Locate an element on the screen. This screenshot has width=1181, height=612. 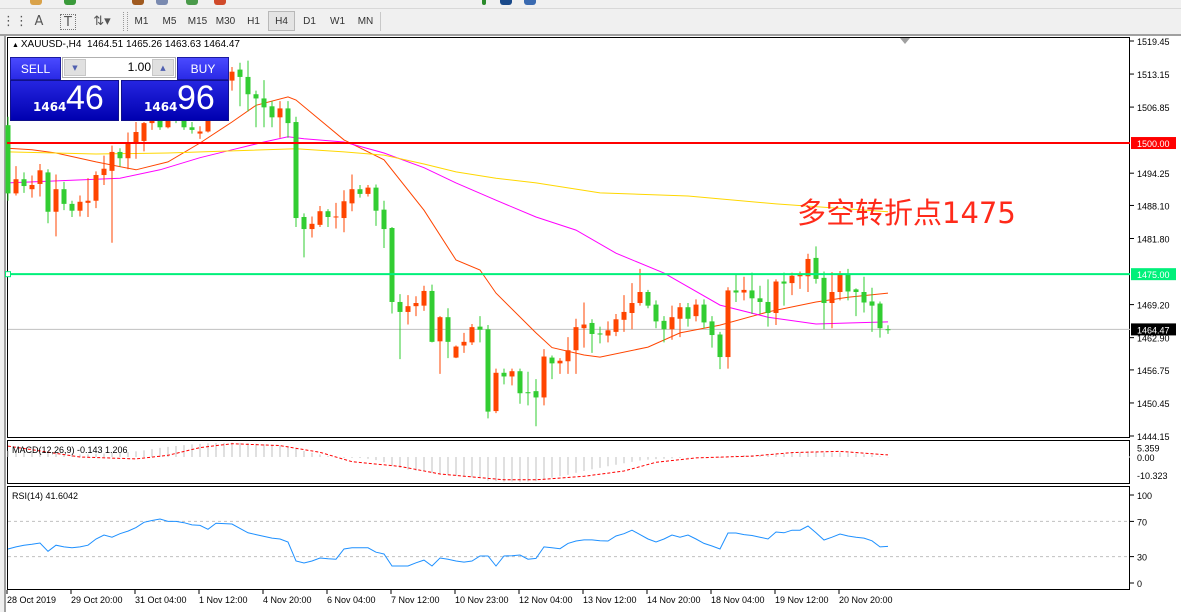
main-toolbar-partial is located at coordinates (590, 4).